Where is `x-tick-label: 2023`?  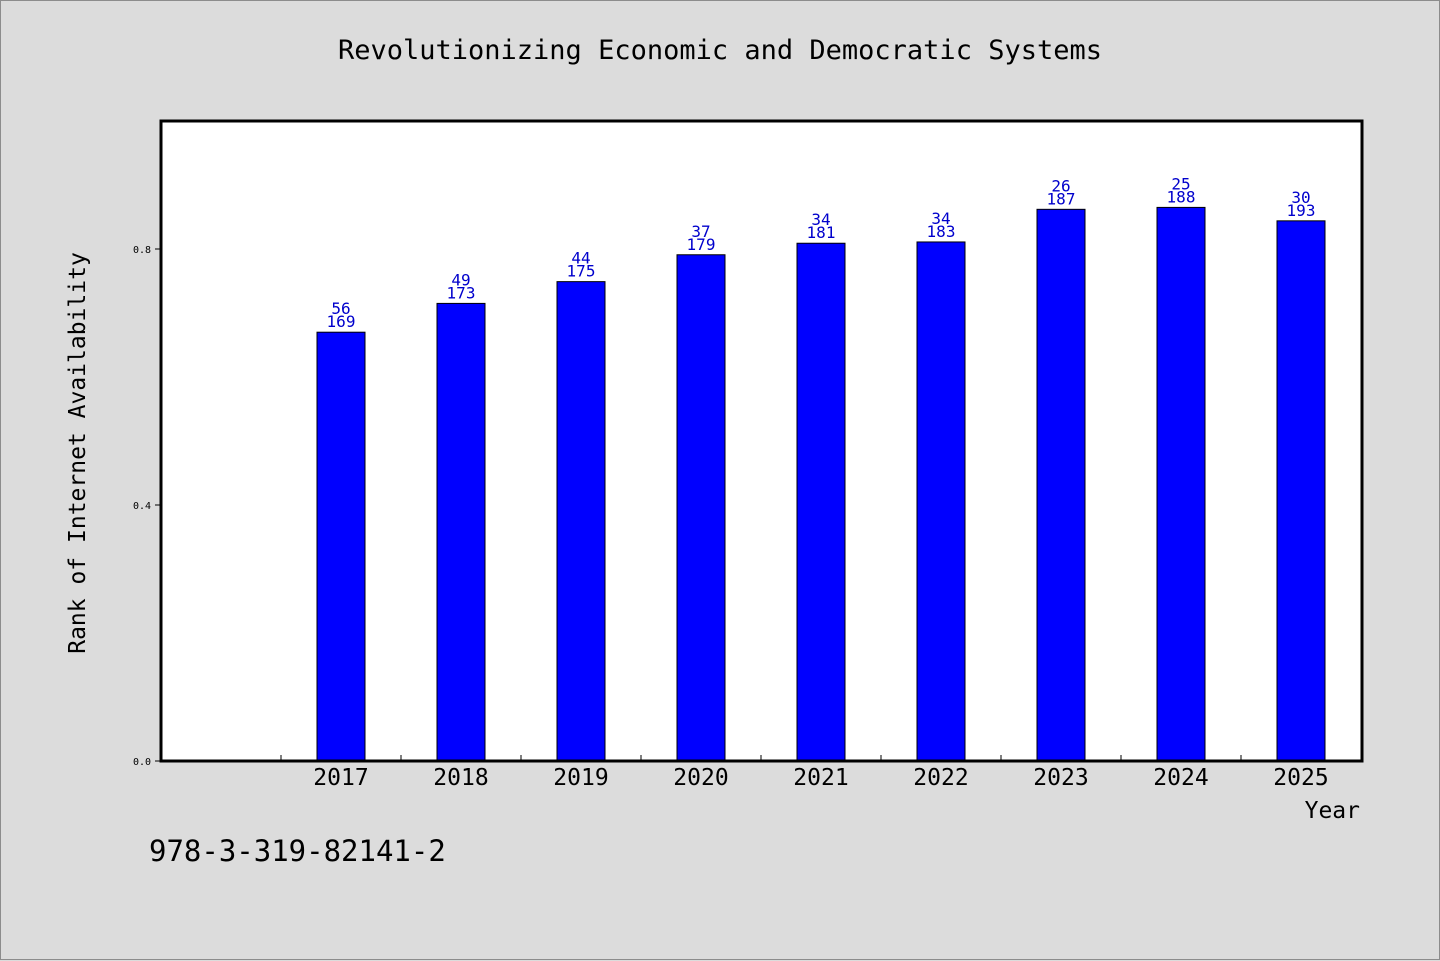
x-tick-label: 2023 is located at coordinates (1060, 778).